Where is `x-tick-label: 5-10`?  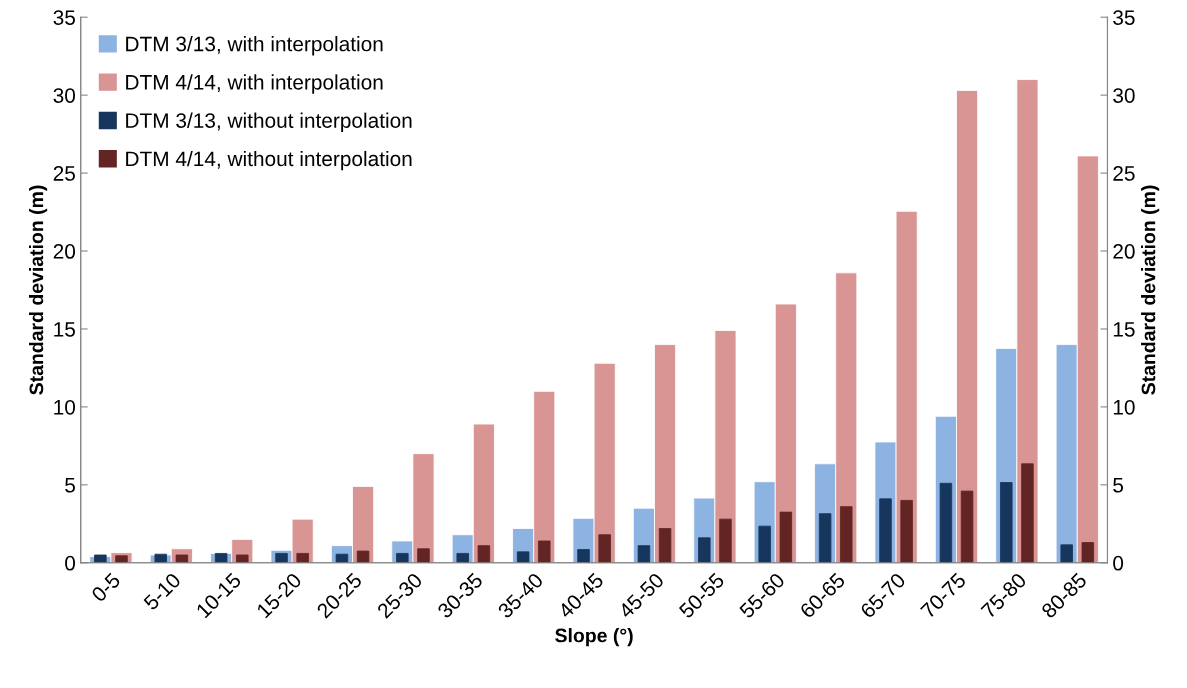
x-tick-label: 5-10 is located at coordinates (162, 591).